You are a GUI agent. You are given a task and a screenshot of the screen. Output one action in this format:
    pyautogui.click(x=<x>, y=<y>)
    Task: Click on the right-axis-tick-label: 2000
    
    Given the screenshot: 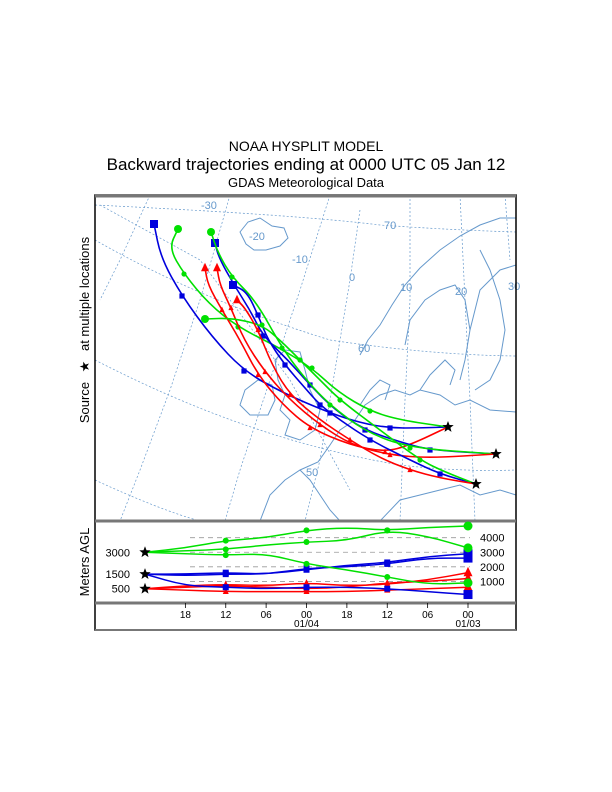 What is the action you would take?
    pyautogui.click(x=492, y=568)
    